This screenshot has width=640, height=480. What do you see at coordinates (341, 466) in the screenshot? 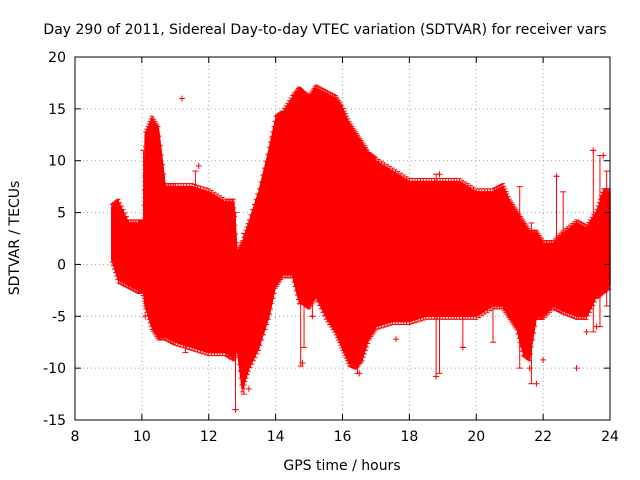
I see `x-axis-label: GPS time / hours` at bounding box center [341, 466].